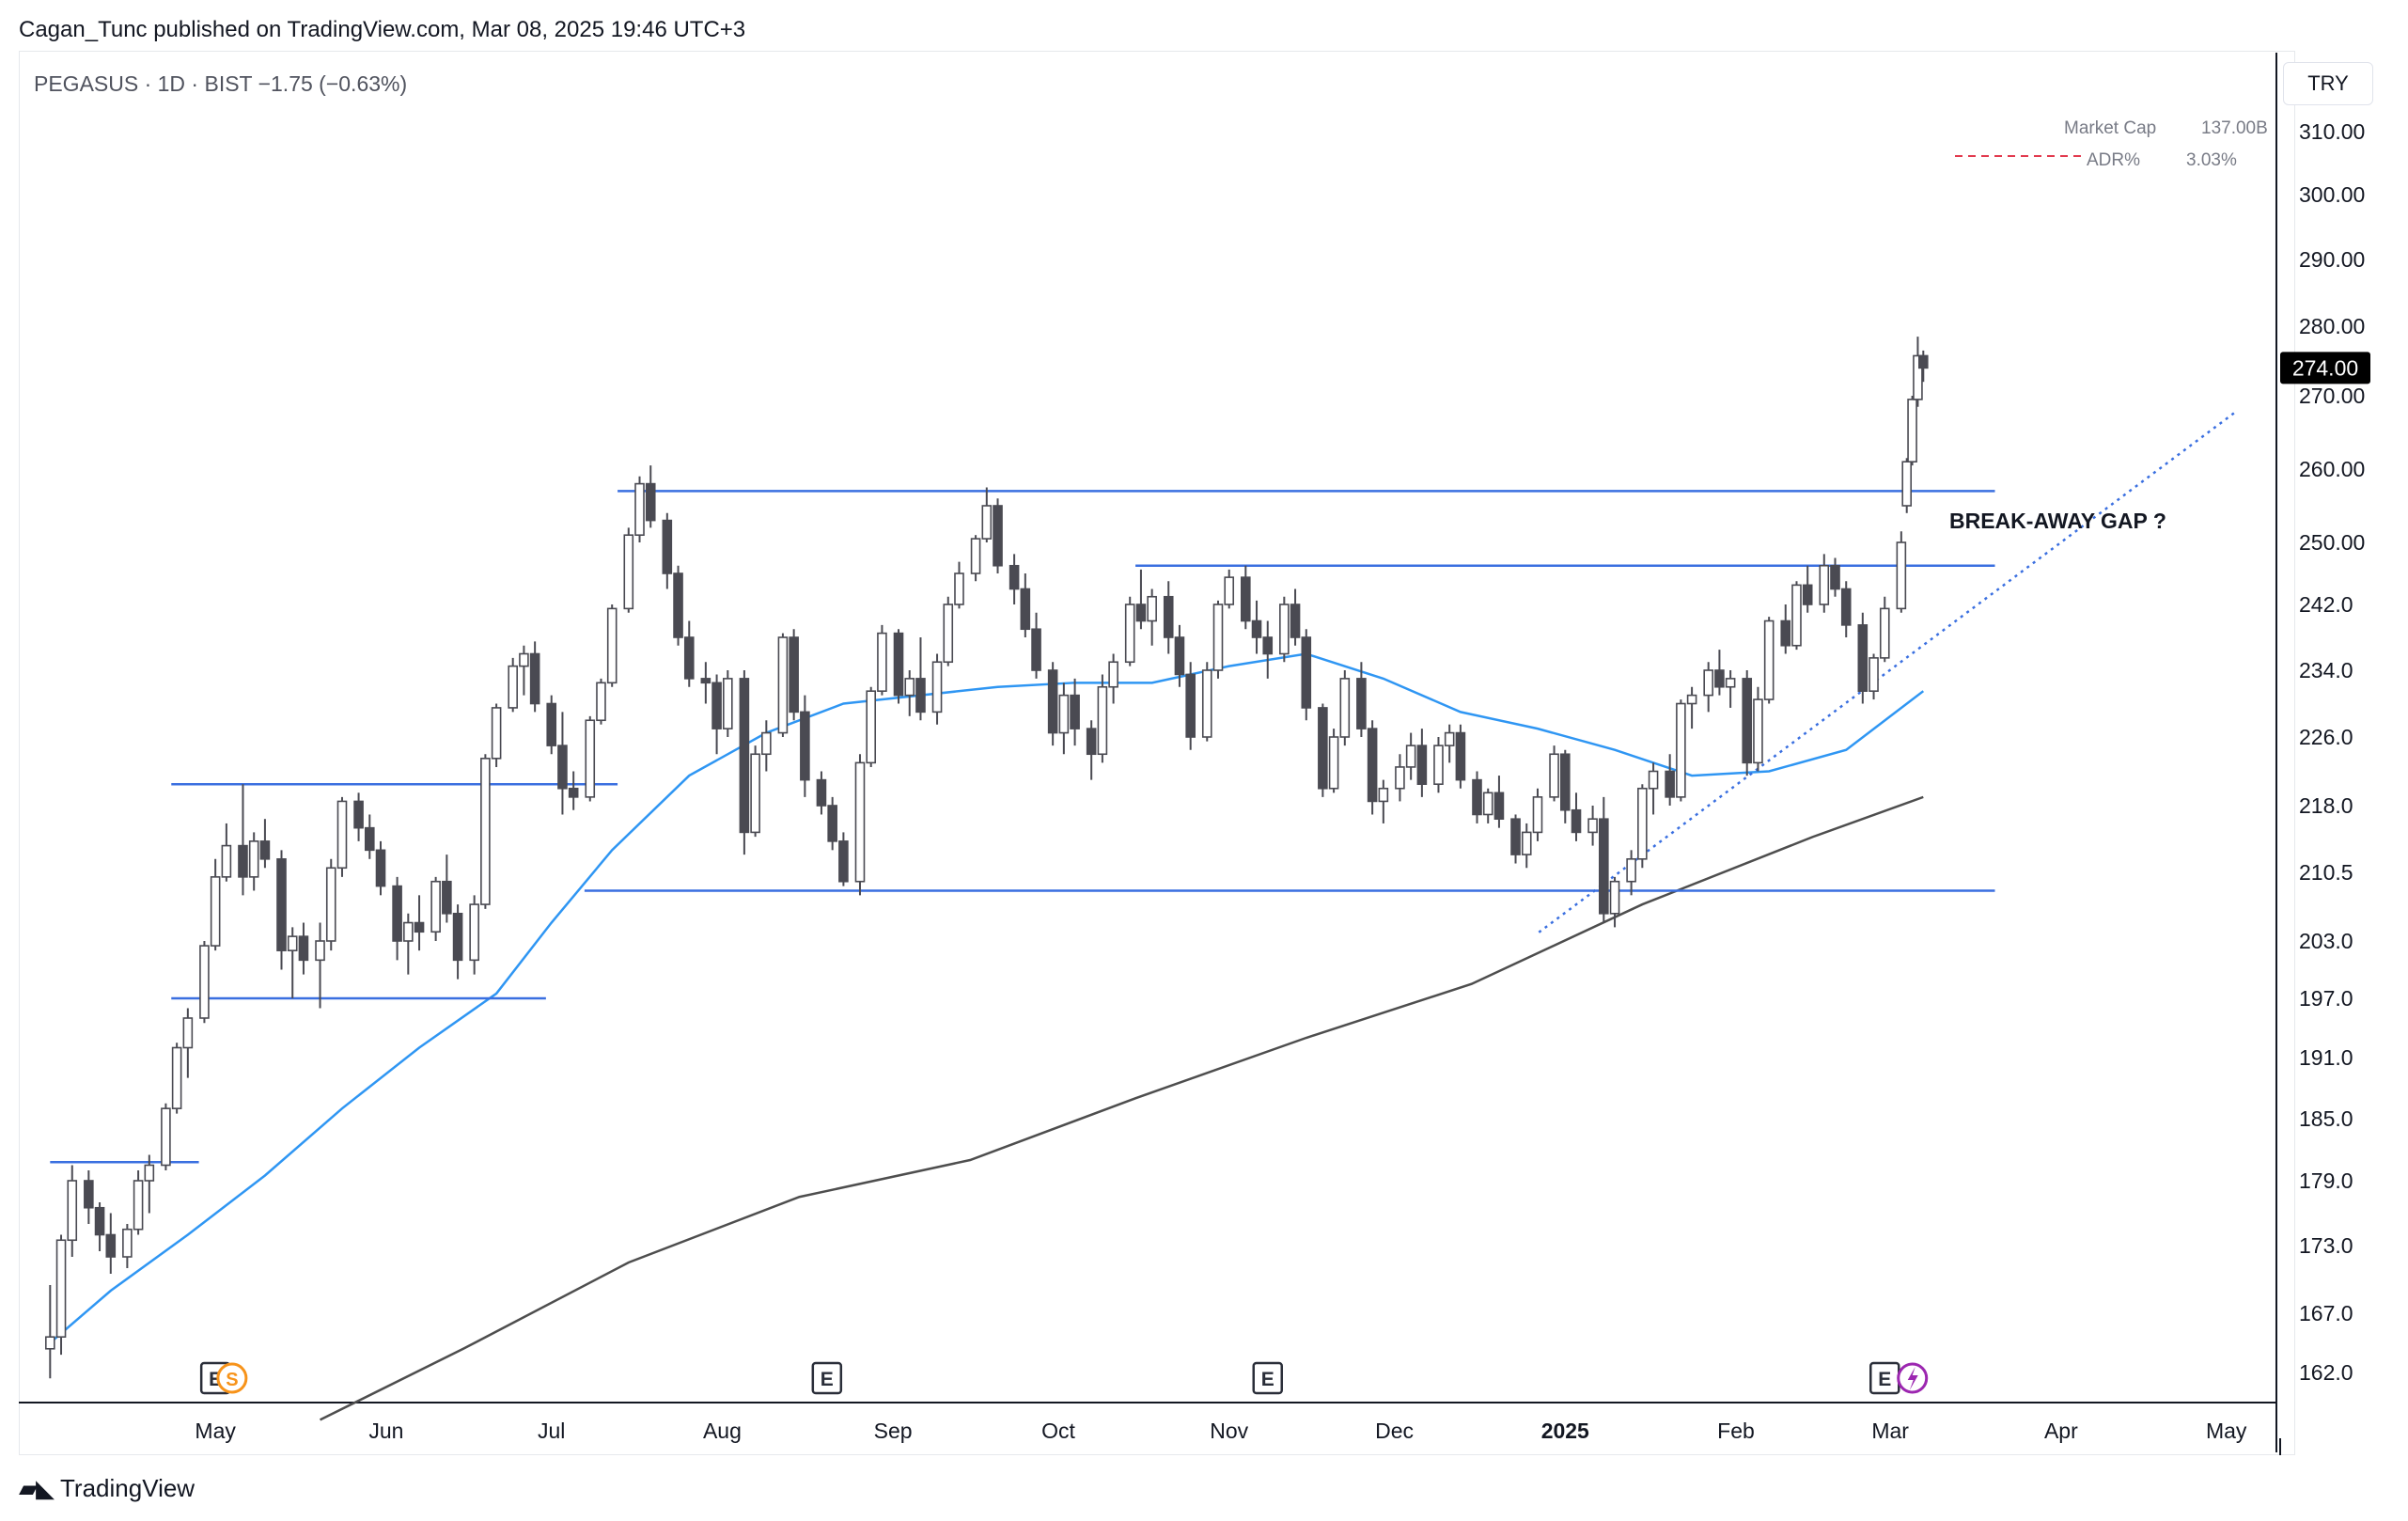  Describe the element at coordinates (2332, 326) in the screenshot. I see `price-tick-label: 280.00` at that location.